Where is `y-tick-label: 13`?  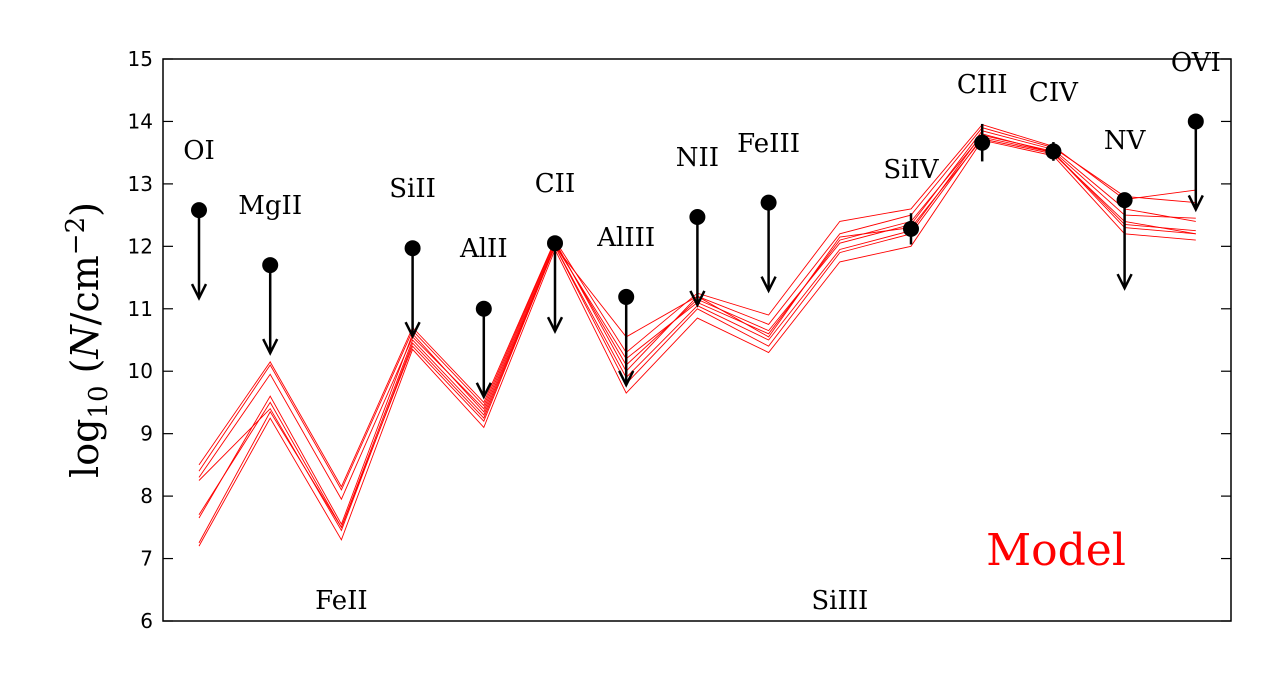 y-tick-label: 13 is located at coordinates (140, 184).